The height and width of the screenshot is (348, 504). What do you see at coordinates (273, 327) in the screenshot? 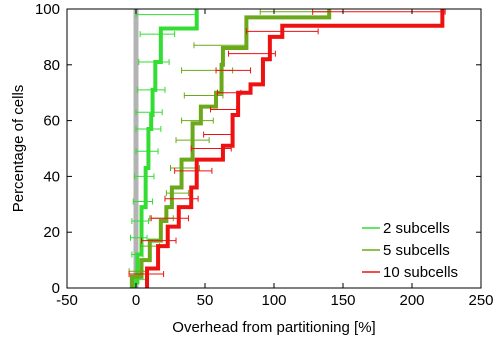
I see `x-axis-label: Overhead from partitioning [%]` at bounding box center [273, 327].